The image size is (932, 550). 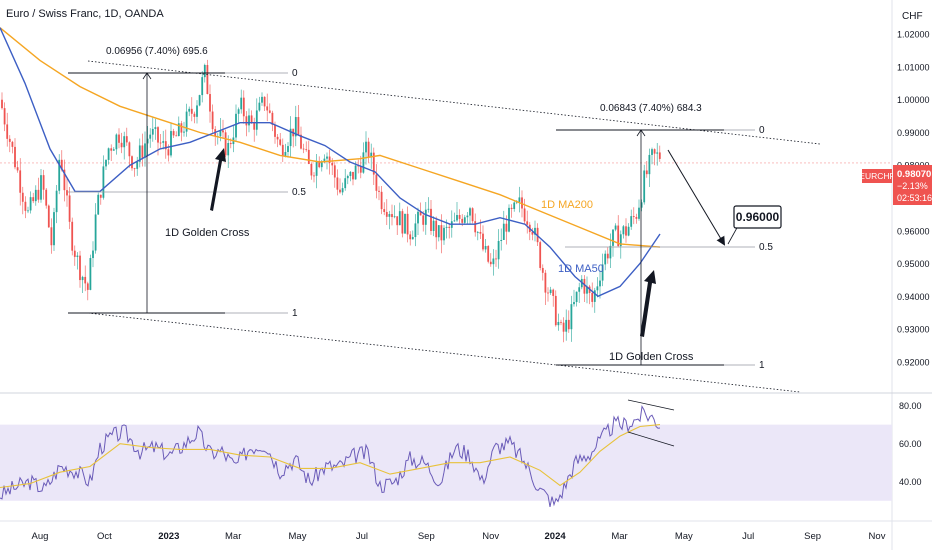 I want to click on time-tick-label: May, so click(x=298, y=536).